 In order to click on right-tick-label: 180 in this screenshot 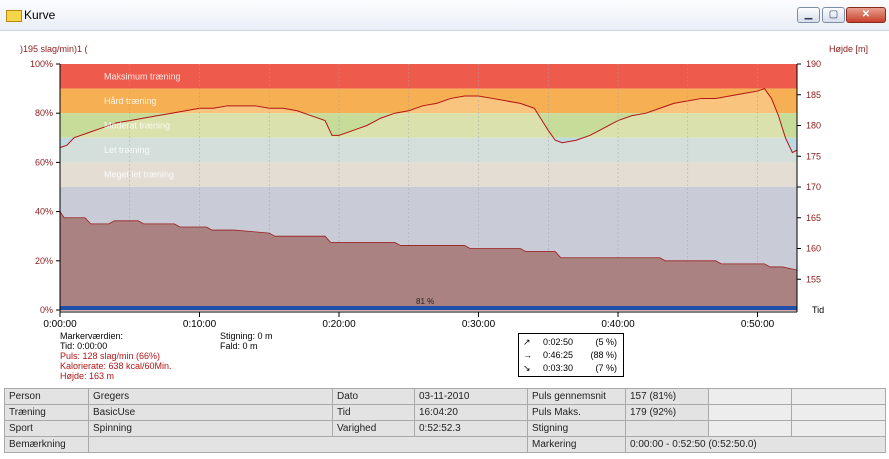, I will do `click(813, 126)`.